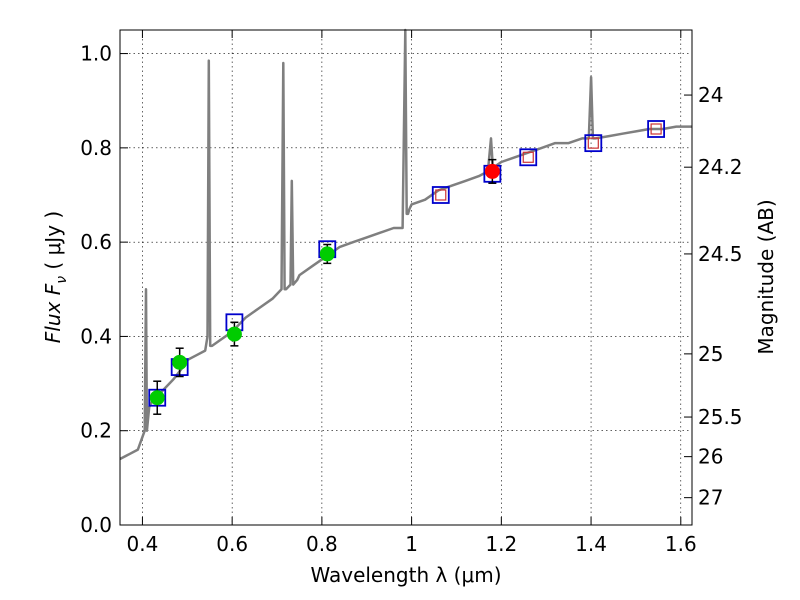  I want to click on right-tick-label: 25, so click(710, 354).